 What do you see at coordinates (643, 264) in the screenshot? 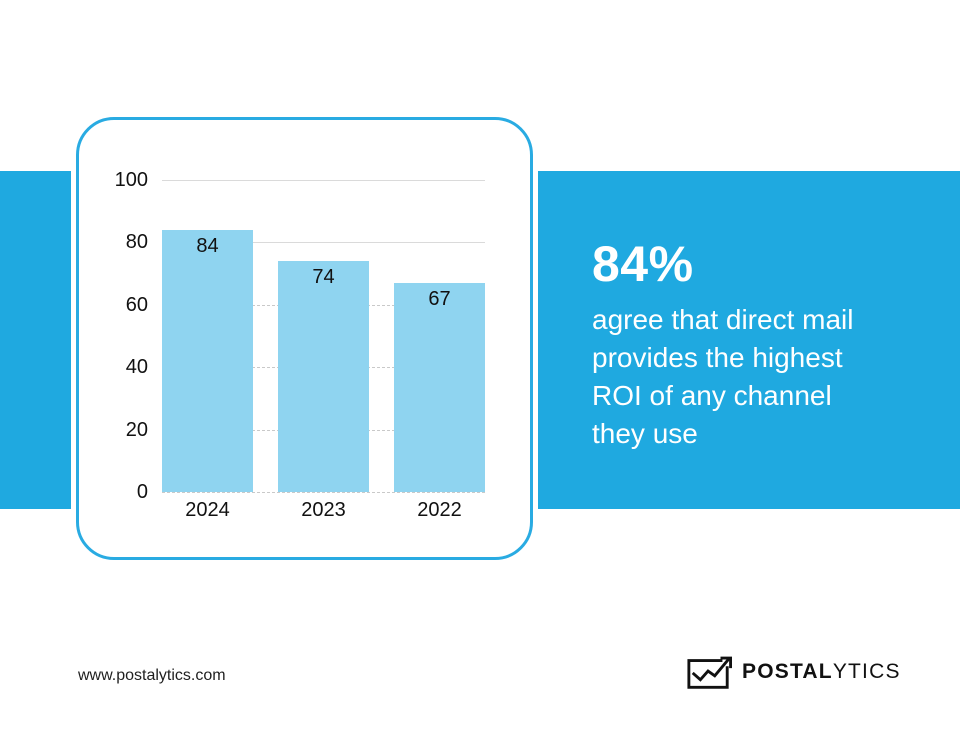
I see `stat-value: 84%` at bounding box center [643, 264].